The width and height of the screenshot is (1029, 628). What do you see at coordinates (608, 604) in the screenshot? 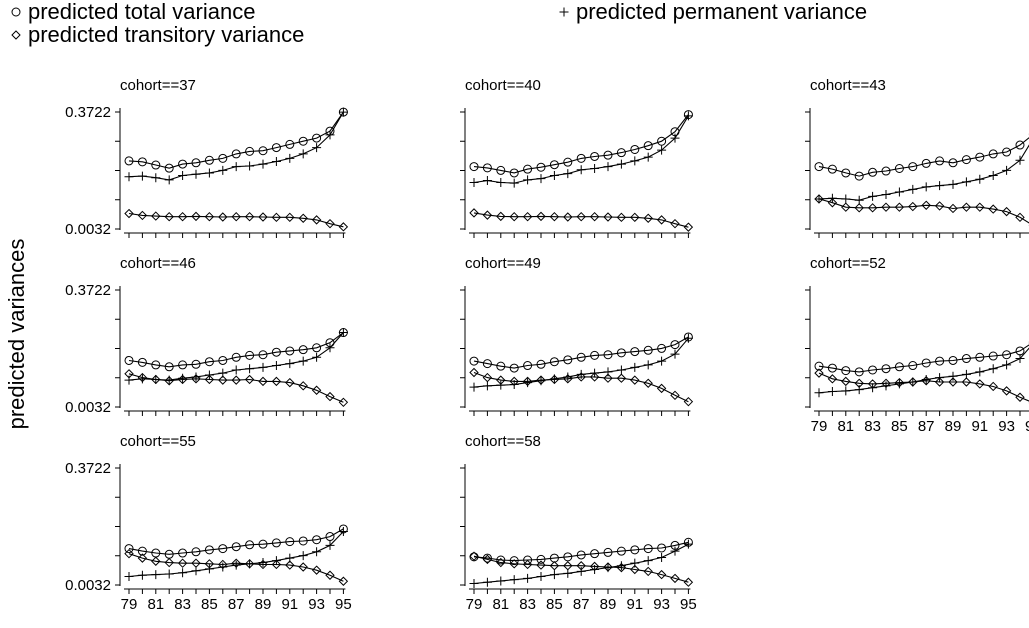
I see `x-tick-label: 89` at bounding box center [608, 604].